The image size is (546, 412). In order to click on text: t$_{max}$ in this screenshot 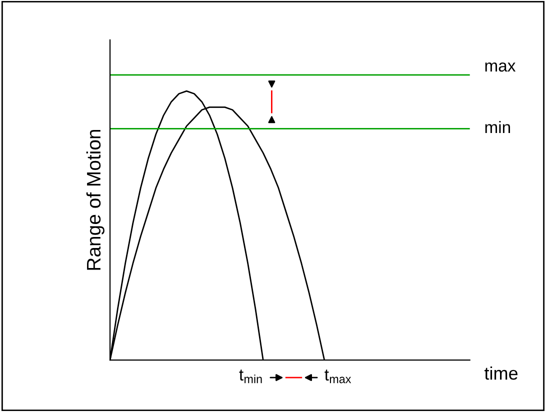, I will do `click(338, 377)`.